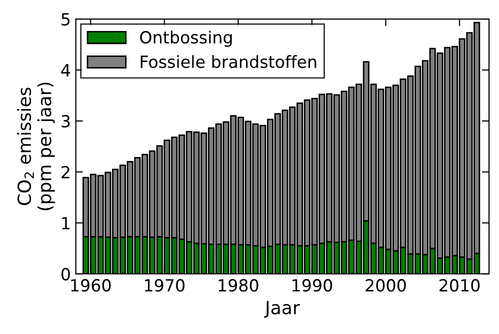 This screenshot has height=334, width=499. What do you see at coordinates (282, 309) in the screenshot?
I see `x-axis-title: Jaar` at bounding box center [282, 309].